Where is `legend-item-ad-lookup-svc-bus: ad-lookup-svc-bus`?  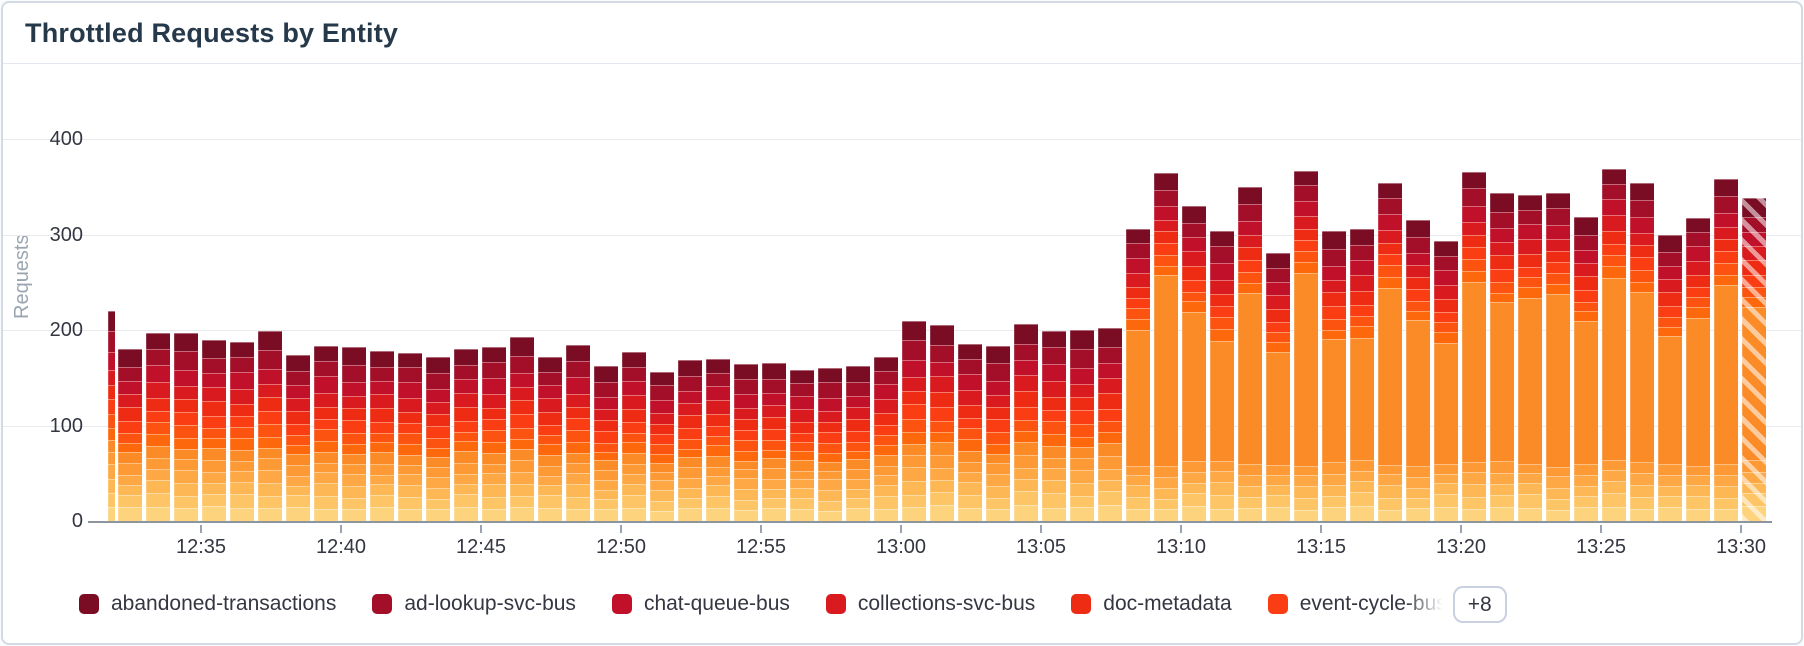 legend-item-ad-lookup-svc-bus: ad-lookup-svc-bus is located at coordinates (474, 604).